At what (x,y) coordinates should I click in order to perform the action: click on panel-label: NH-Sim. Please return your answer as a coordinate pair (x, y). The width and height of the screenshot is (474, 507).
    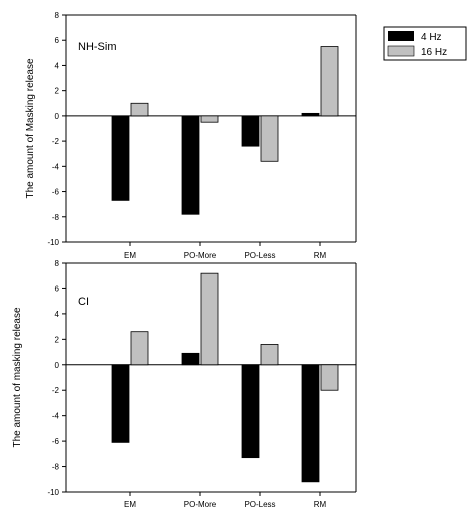
    Looking at the image, I should click on (97, 47).